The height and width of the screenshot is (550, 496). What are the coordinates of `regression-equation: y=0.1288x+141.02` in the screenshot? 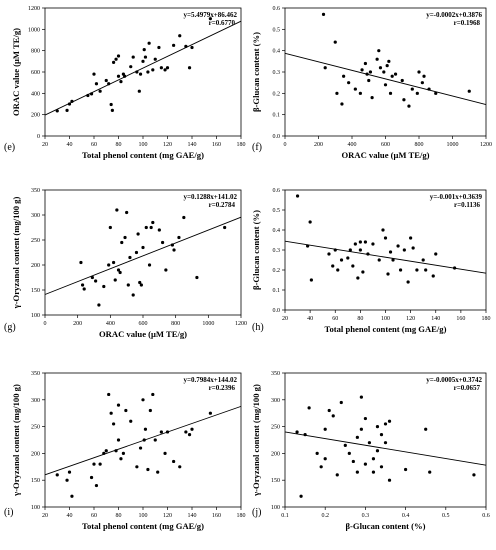 It's located at (211, 197).